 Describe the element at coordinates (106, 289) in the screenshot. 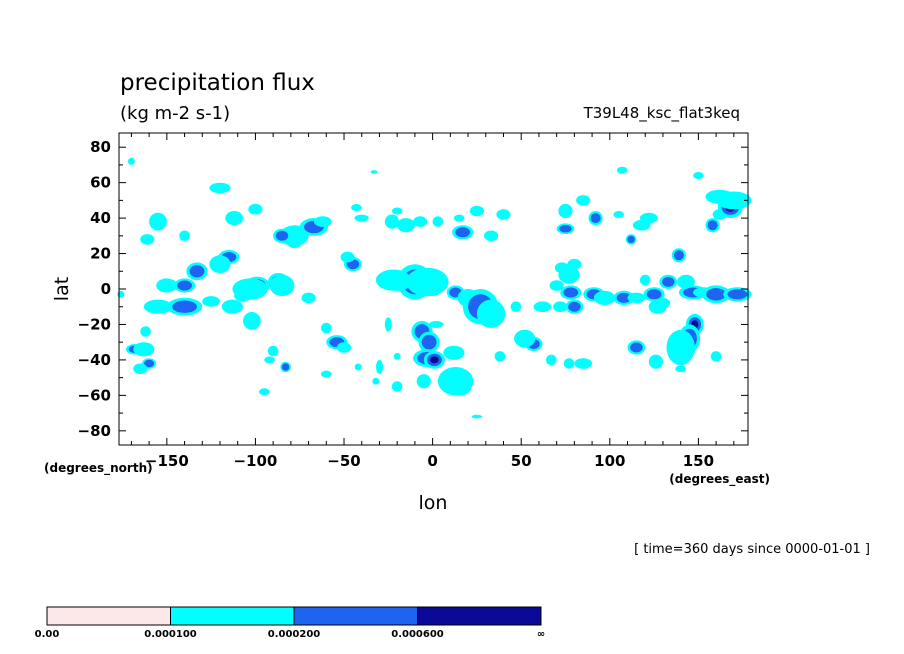

I see `y-tick-label: 0` at that location.